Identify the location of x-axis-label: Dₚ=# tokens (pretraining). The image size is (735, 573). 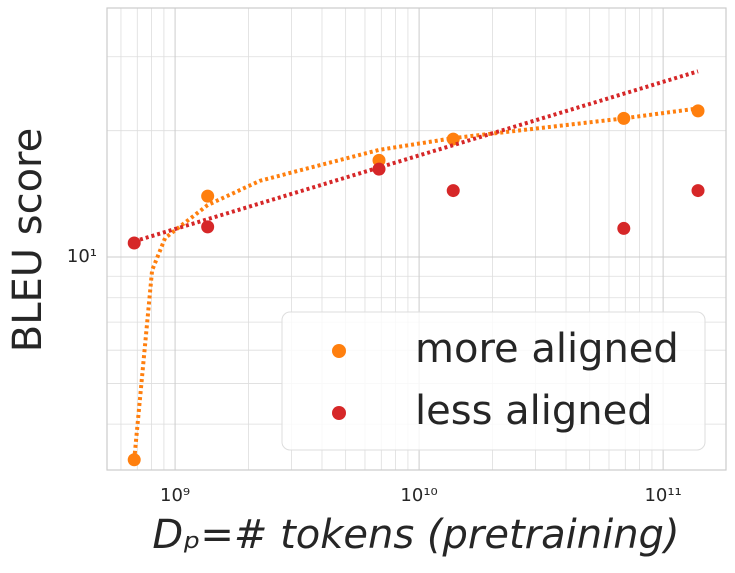
(415, 535).